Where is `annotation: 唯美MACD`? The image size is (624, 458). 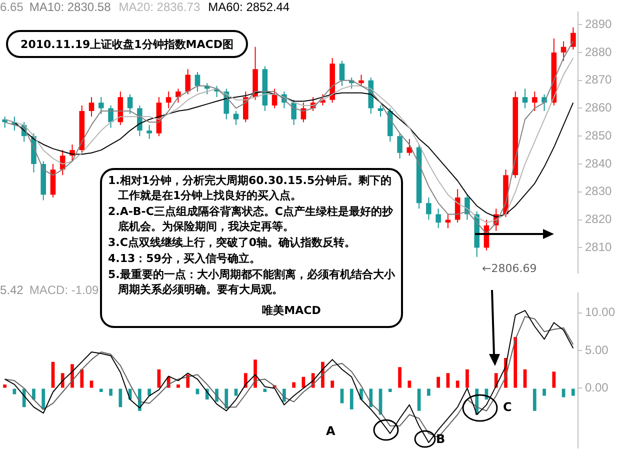
annotation: 唯美MACD is located at coordinates (291, 310).